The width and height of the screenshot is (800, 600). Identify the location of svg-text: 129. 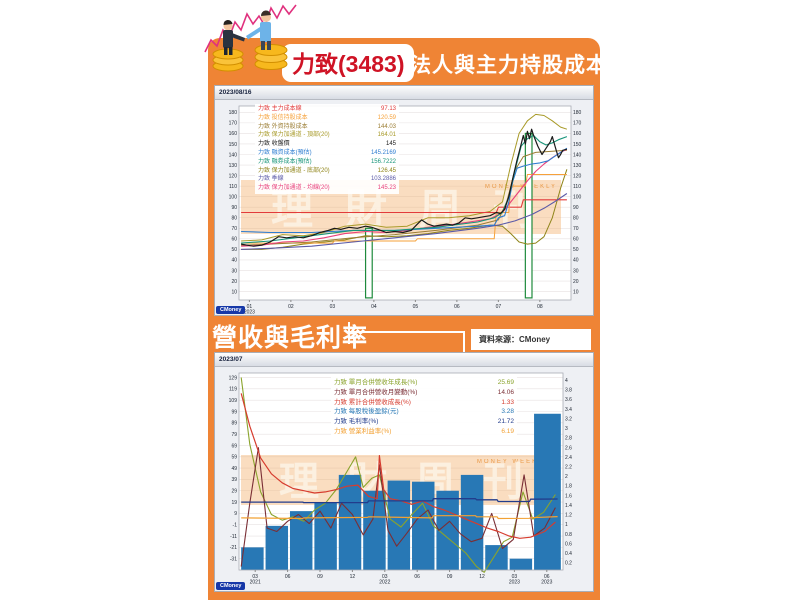
(233, 378).